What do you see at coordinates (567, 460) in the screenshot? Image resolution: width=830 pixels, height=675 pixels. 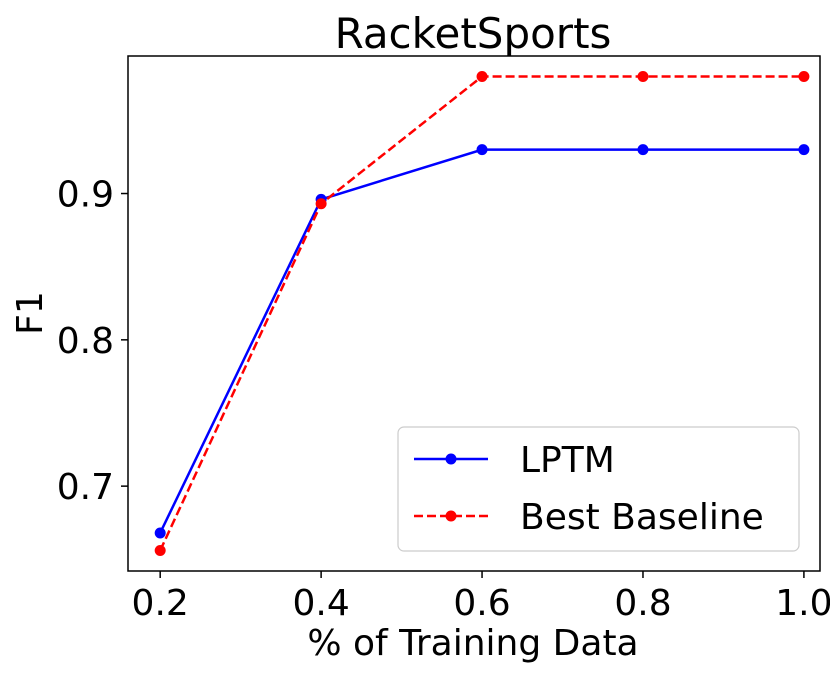 I see `legend-label: LPTM` at bounding box center [567, 460].